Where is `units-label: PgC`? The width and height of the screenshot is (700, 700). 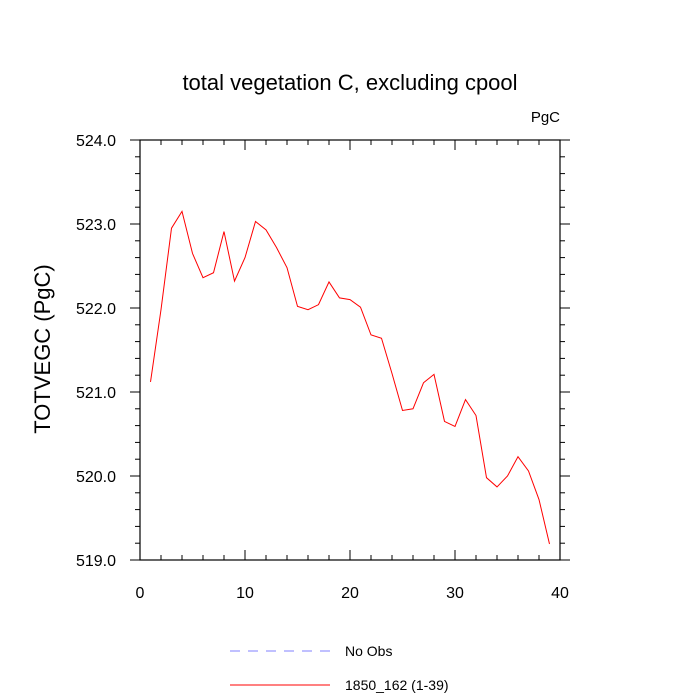
units-label: PgC is located at coordinates (545, 117).